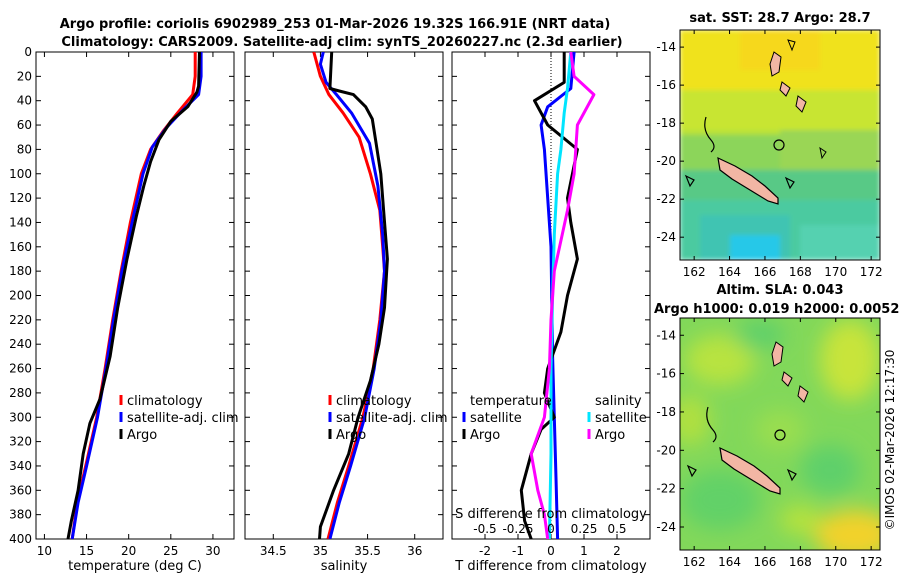 This screenshot has height=580, width=900. What do you see at coordinates (780, 290) in the screenshot?
I see `sla-map-title-line1: Altim. SLA: 0.043` at bounding box center [780, 290].